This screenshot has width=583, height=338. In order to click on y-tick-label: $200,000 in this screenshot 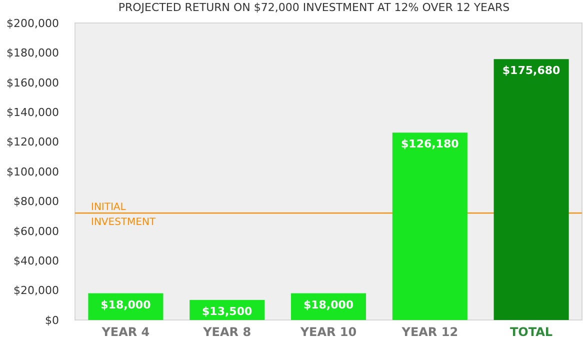, I will do `click(32, 23)`.